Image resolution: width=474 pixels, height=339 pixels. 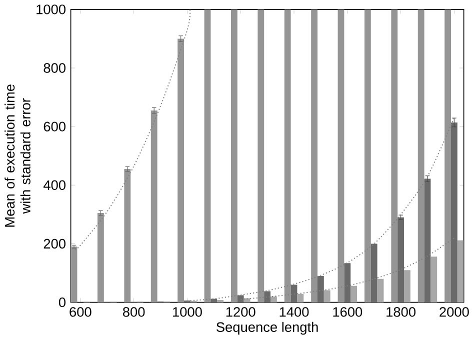 What do you see at coordinates (81, 311) in the screenshot?
I see `x-tick-label: 600` at bounding box center [81, 311].